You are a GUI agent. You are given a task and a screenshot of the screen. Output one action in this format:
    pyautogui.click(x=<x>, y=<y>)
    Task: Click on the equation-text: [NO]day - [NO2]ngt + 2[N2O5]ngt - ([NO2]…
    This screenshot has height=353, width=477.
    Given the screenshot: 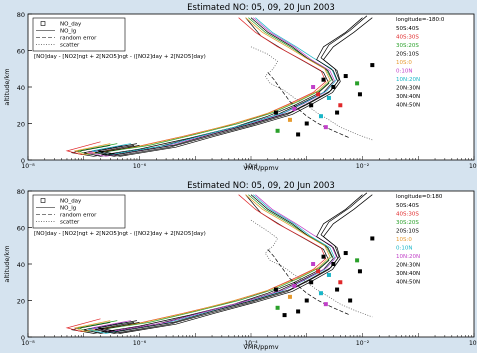 What is the action you would take?
    pyautogui.click(x=120, y=234)
    